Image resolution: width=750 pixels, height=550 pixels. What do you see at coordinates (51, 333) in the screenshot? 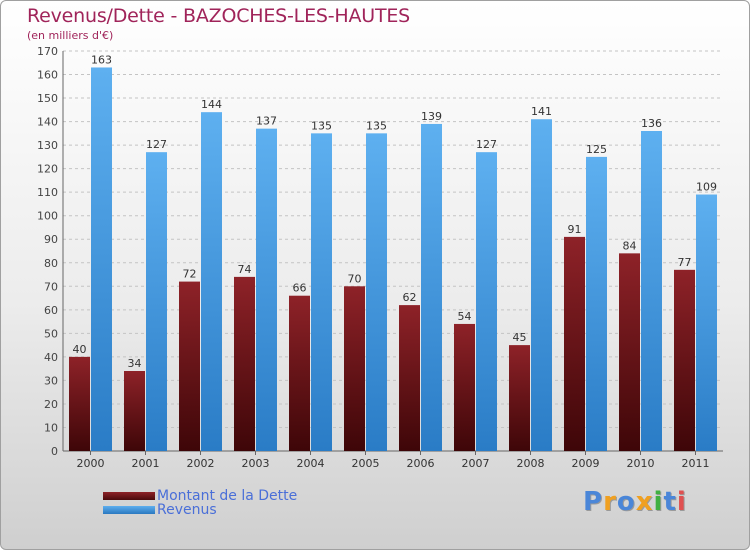
I see `y-tick-label: 50` at bounding box center [51, 333].